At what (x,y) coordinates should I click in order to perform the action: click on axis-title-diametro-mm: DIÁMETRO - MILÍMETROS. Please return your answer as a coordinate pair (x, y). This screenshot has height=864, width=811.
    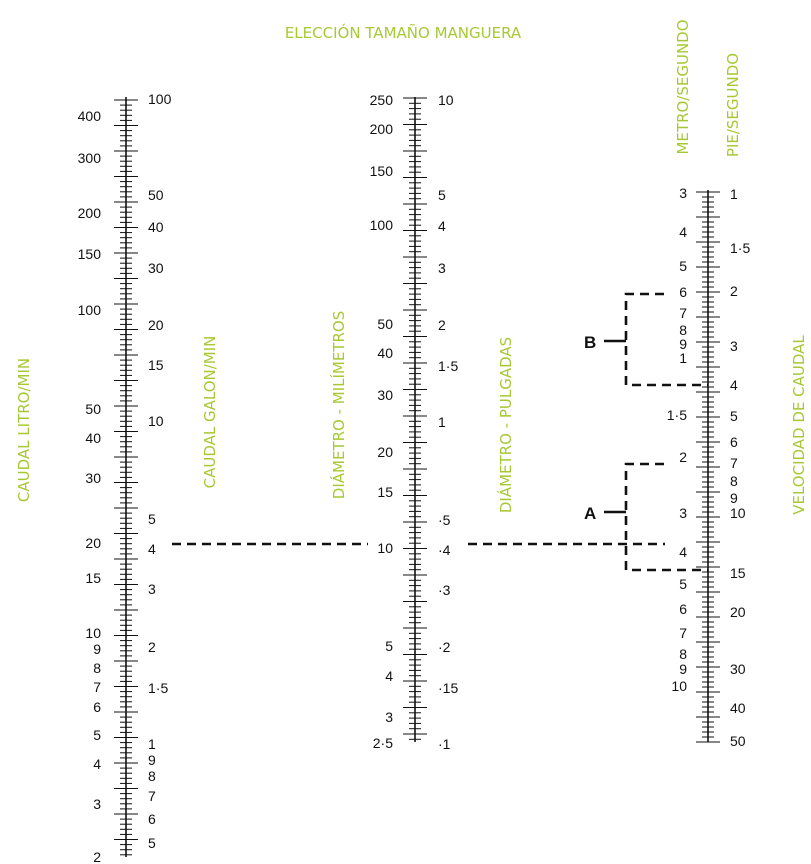
    Looking at the image, I should click on (338, 405).